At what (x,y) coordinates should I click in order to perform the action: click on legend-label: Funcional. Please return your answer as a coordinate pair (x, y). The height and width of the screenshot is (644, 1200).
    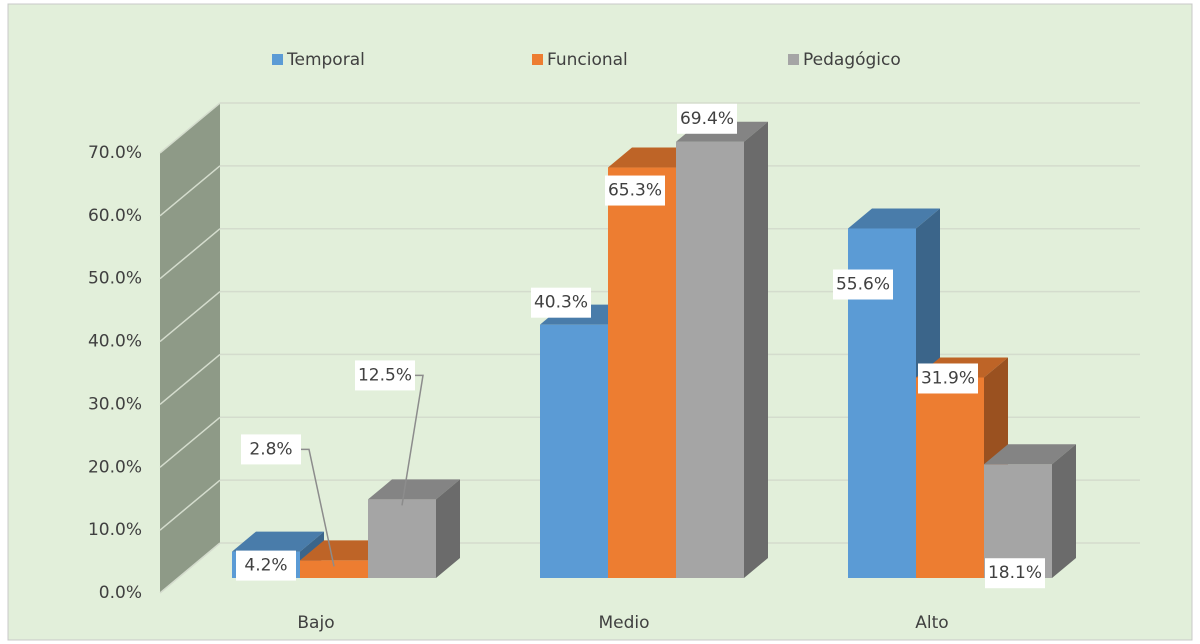
    Looking at the image, I should click on (587, 60).